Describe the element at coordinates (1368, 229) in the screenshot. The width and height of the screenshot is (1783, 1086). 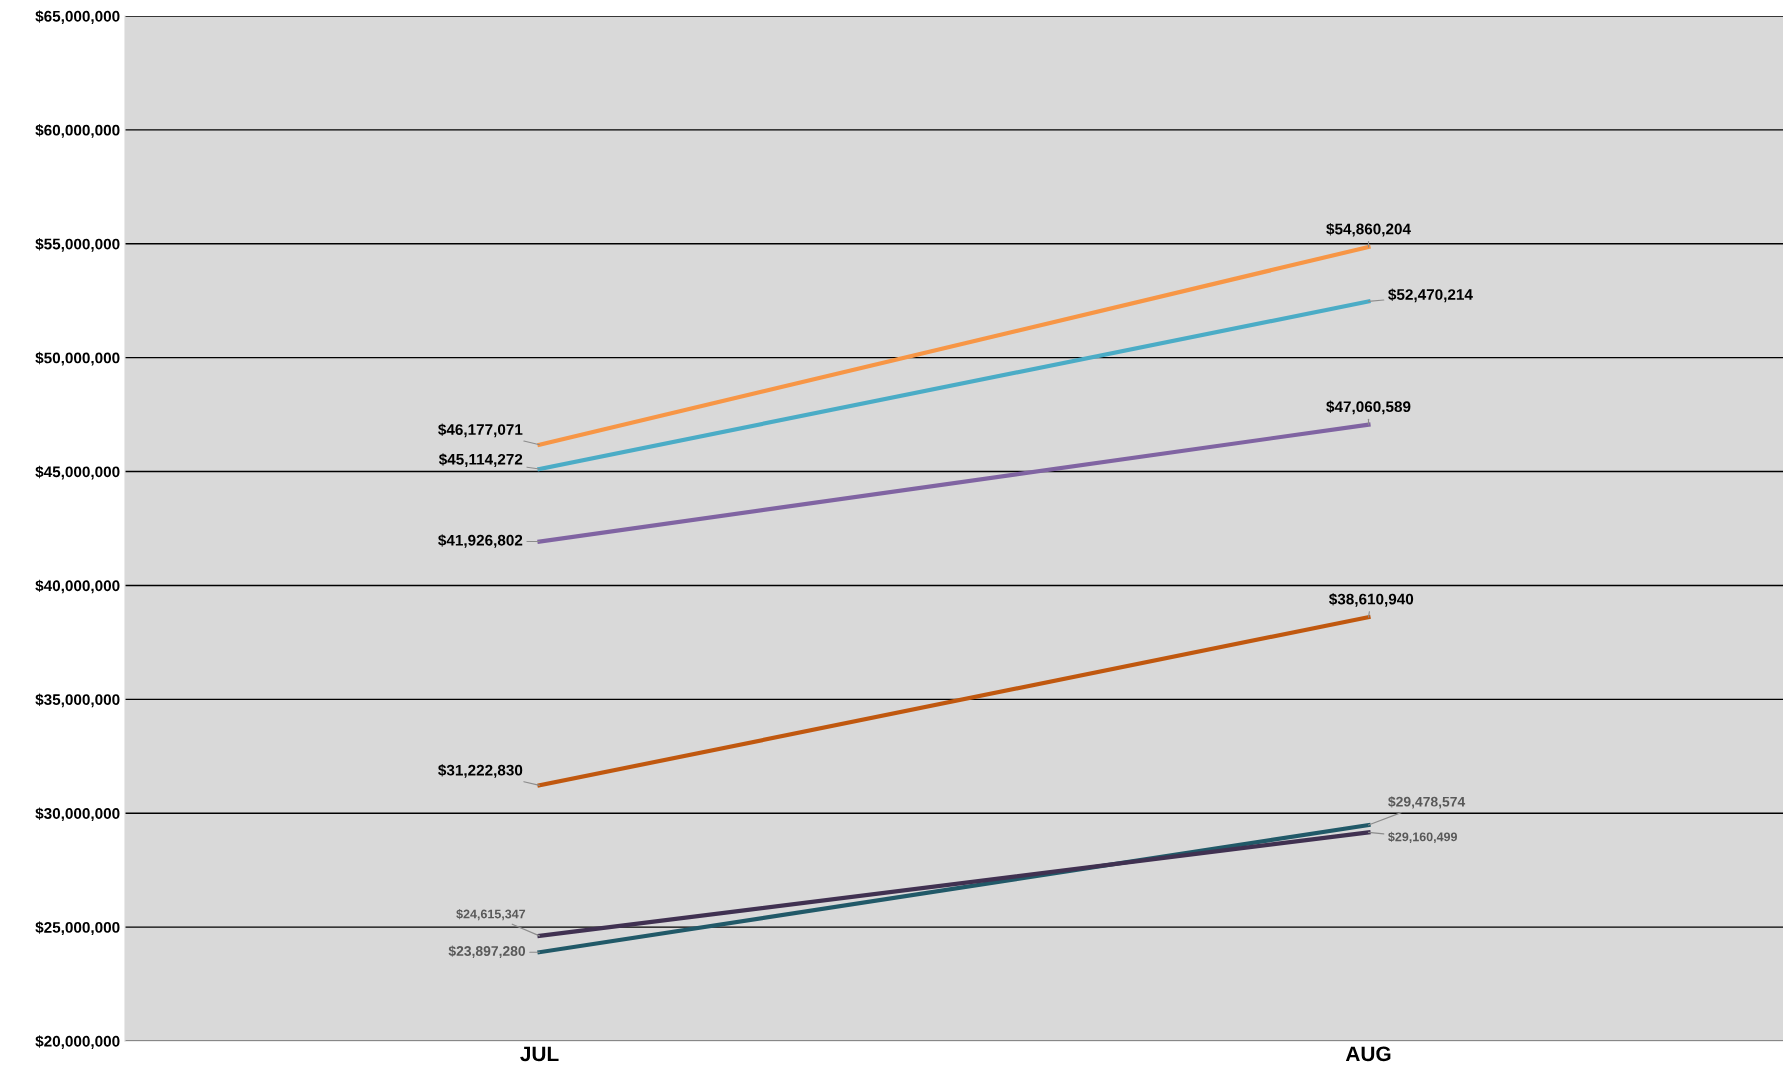
I see `data-label: $54,860,204` at that location.